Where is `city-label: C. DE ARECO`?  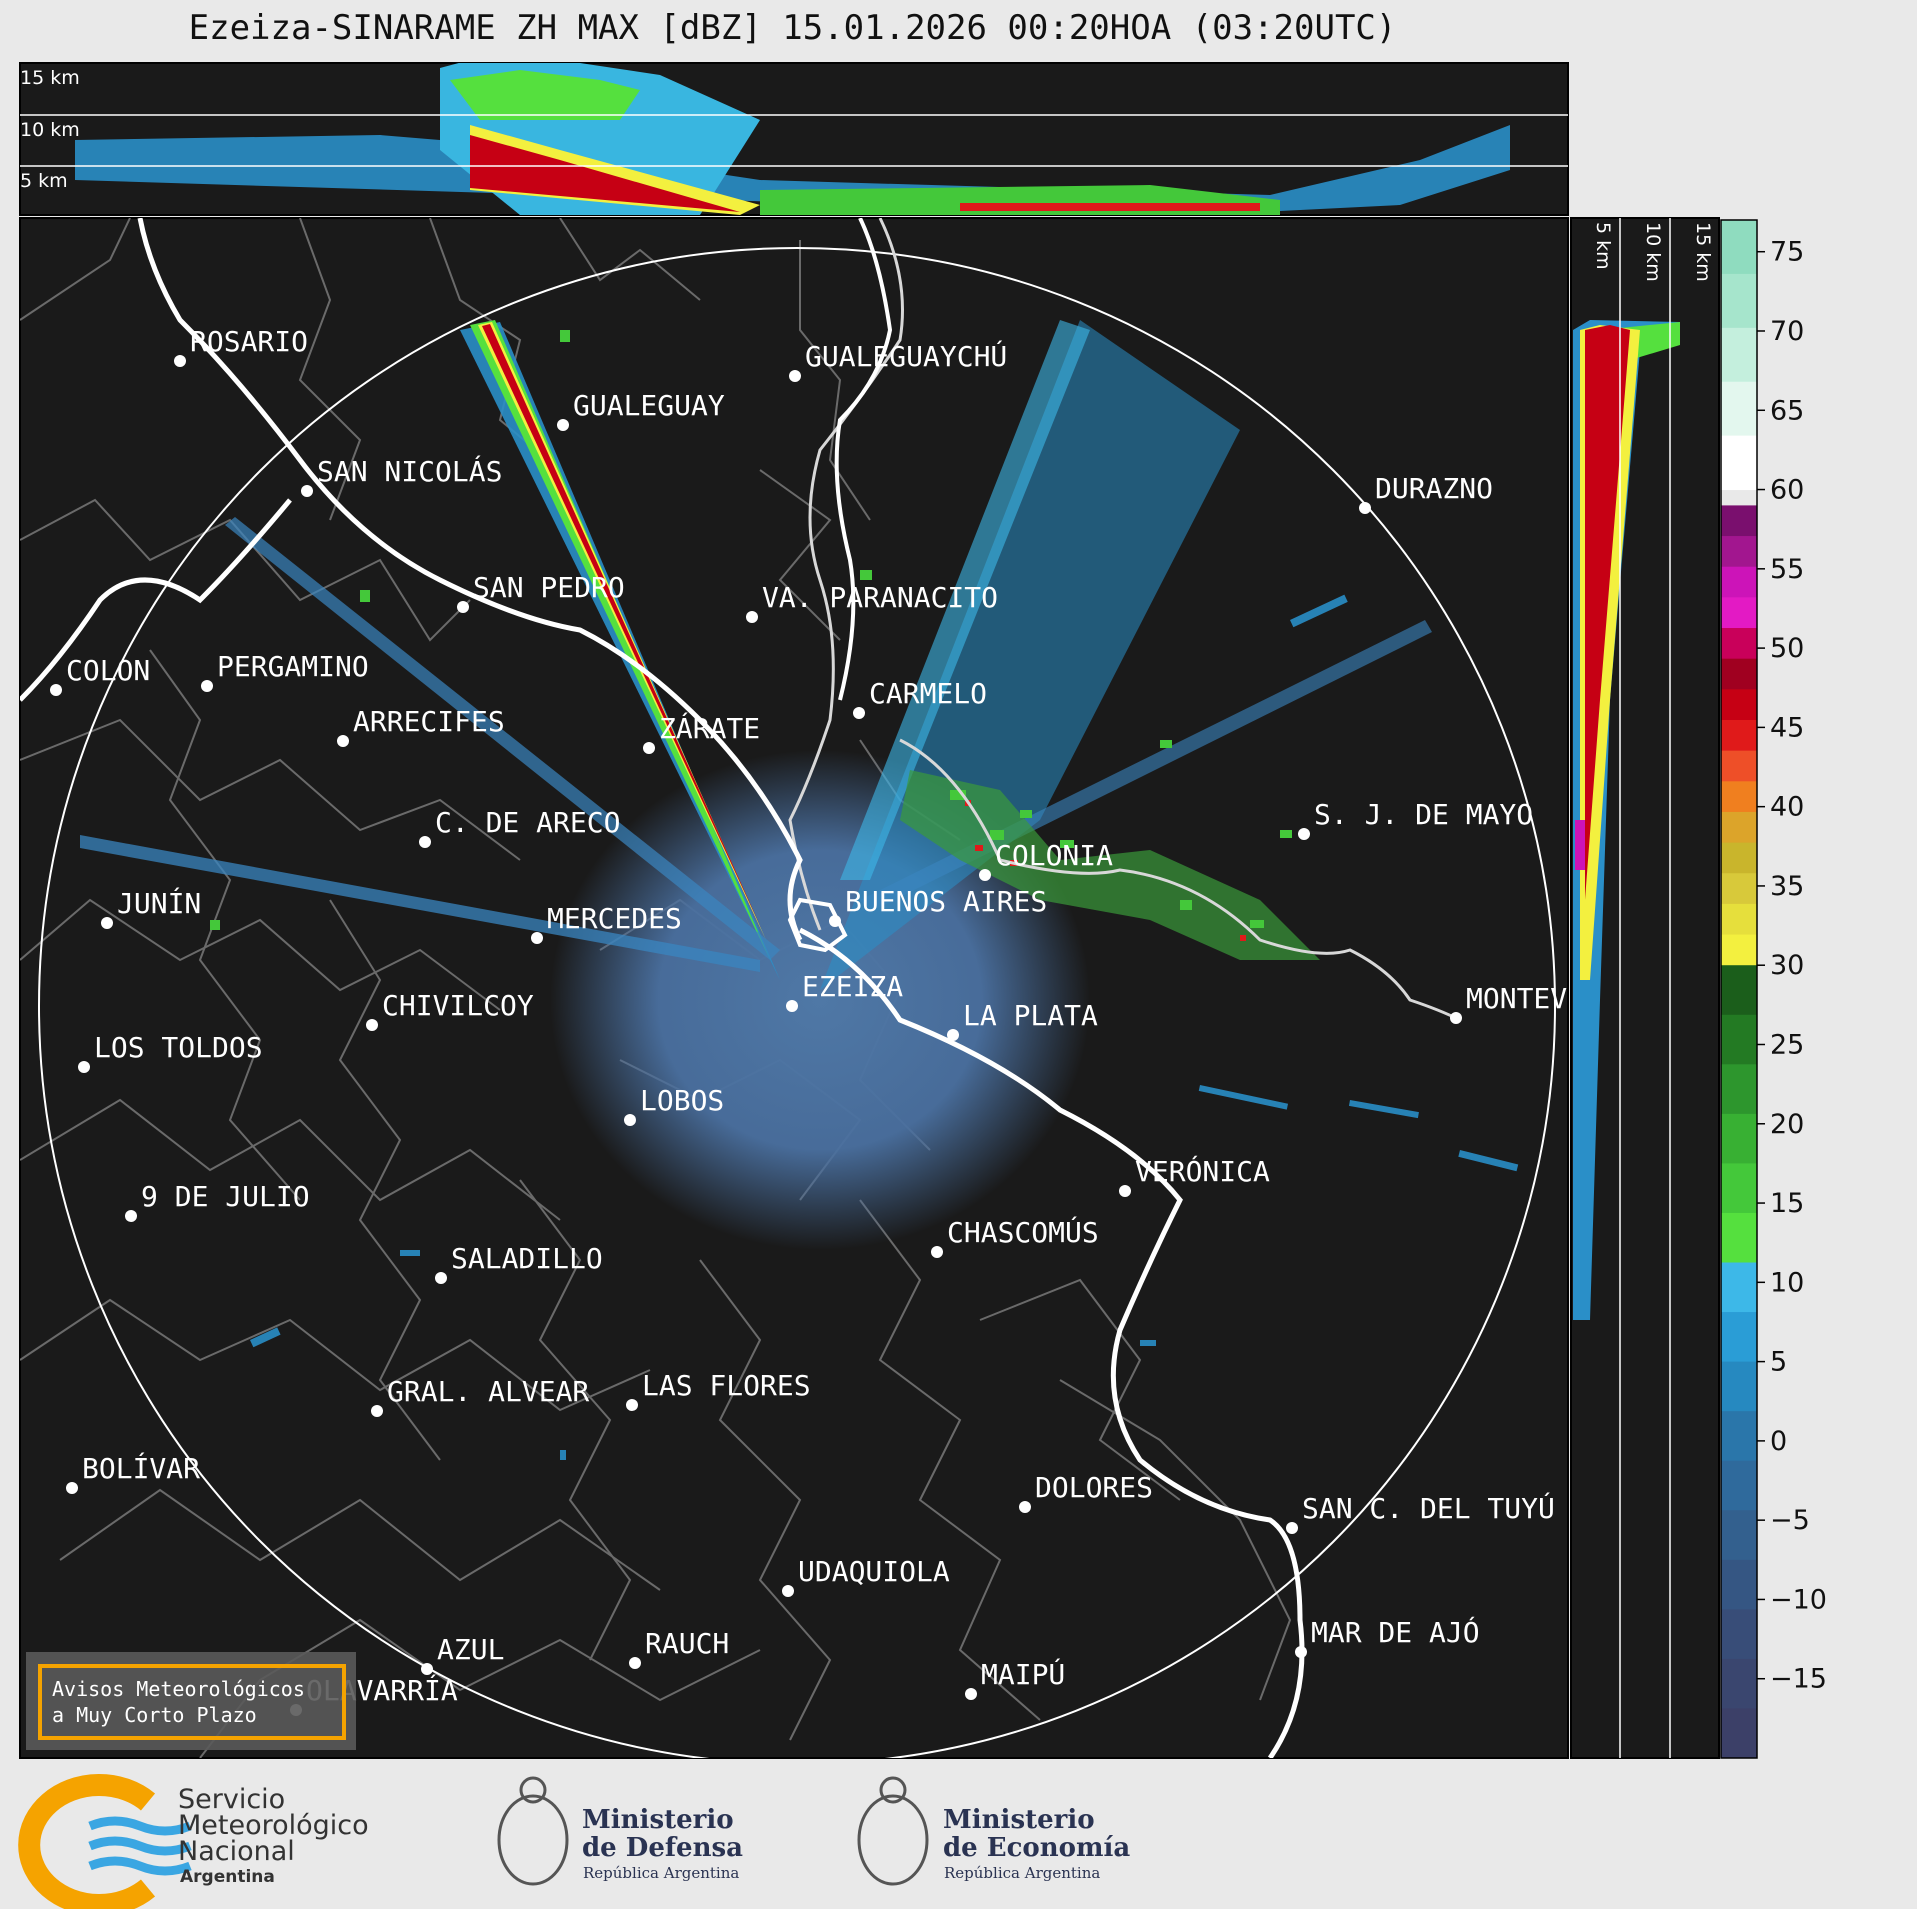 city-label: C. DE ARECO is located at coordinates (527, 822).